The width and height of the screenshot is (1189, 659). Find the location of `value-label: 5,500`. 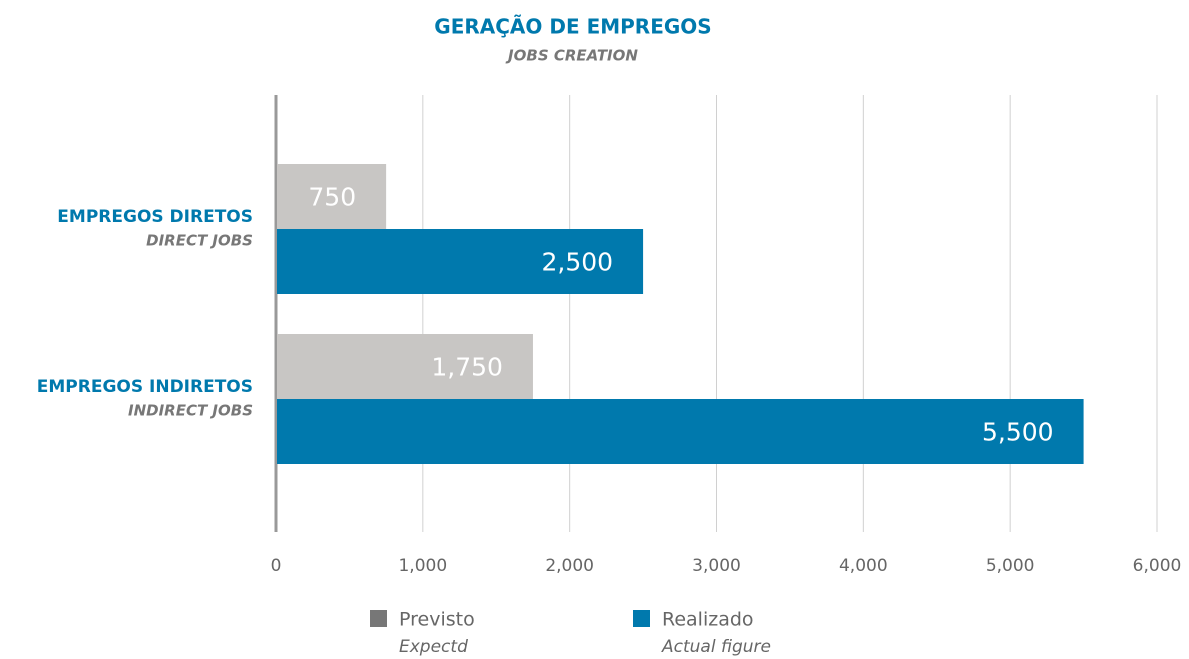

value-label: 5,500 is located at coordinates (1018, 432).